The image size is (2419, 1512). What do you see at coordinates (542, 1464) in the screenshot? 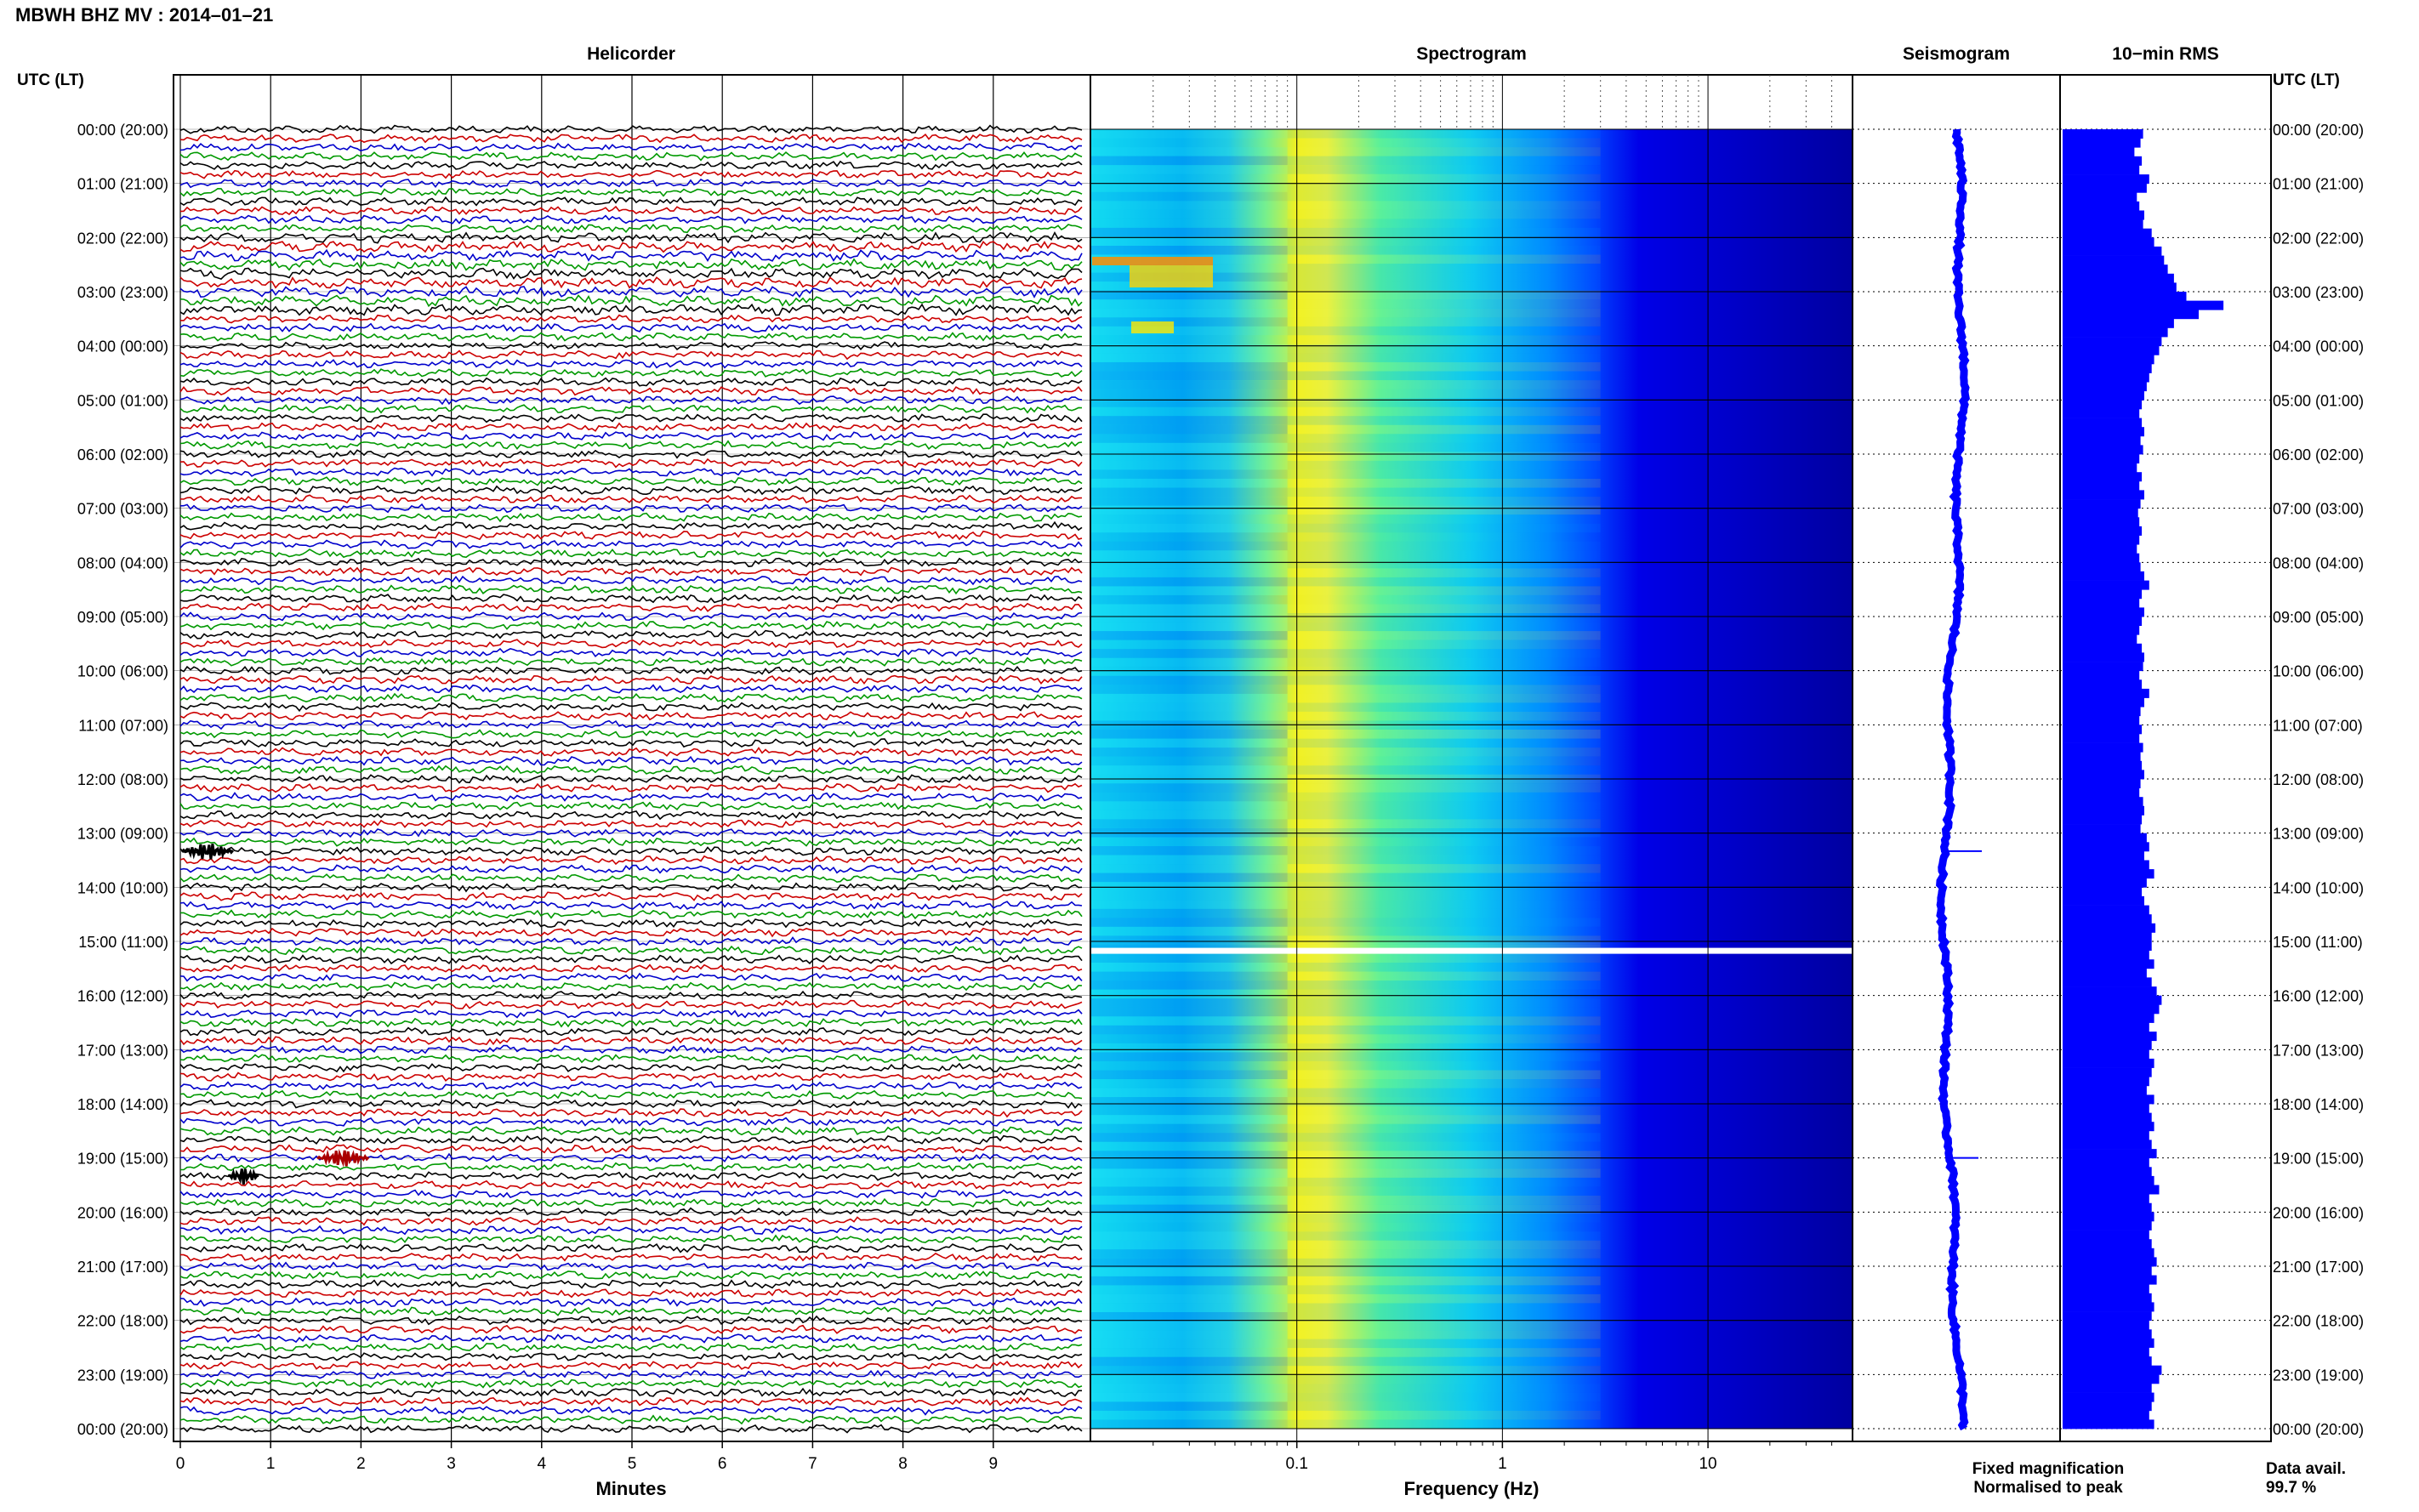
I see `minute-tick-label: 4` at bounding box center [542, 1464].